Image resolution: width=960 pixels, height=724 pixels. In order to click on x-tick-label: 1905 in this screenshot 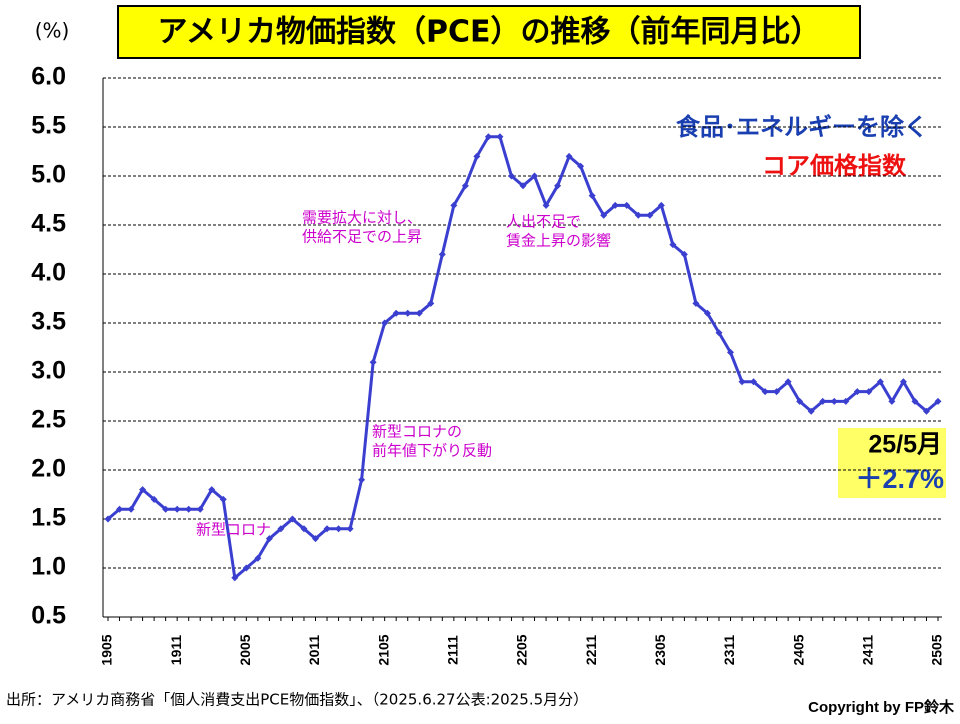, I will do `click(107, 649)`.